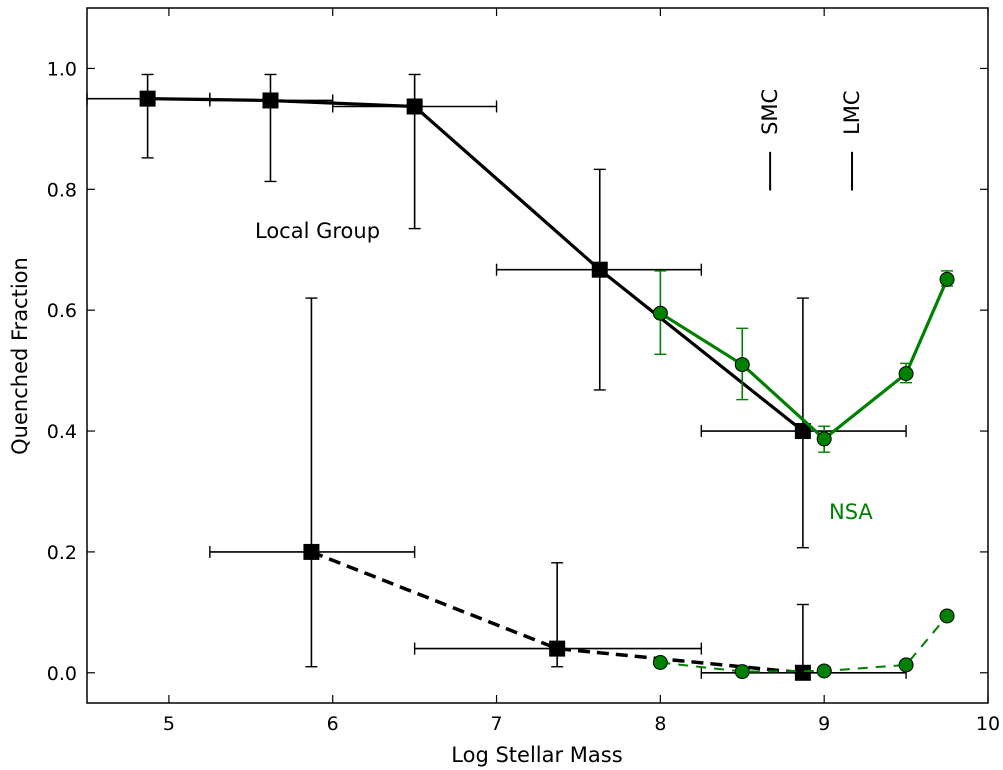 The width and height of the screenshot is (1003, 770). Describe the element at coordinates (496, 724) in the screenshot. I see `x-tick-label: 7` at that location.